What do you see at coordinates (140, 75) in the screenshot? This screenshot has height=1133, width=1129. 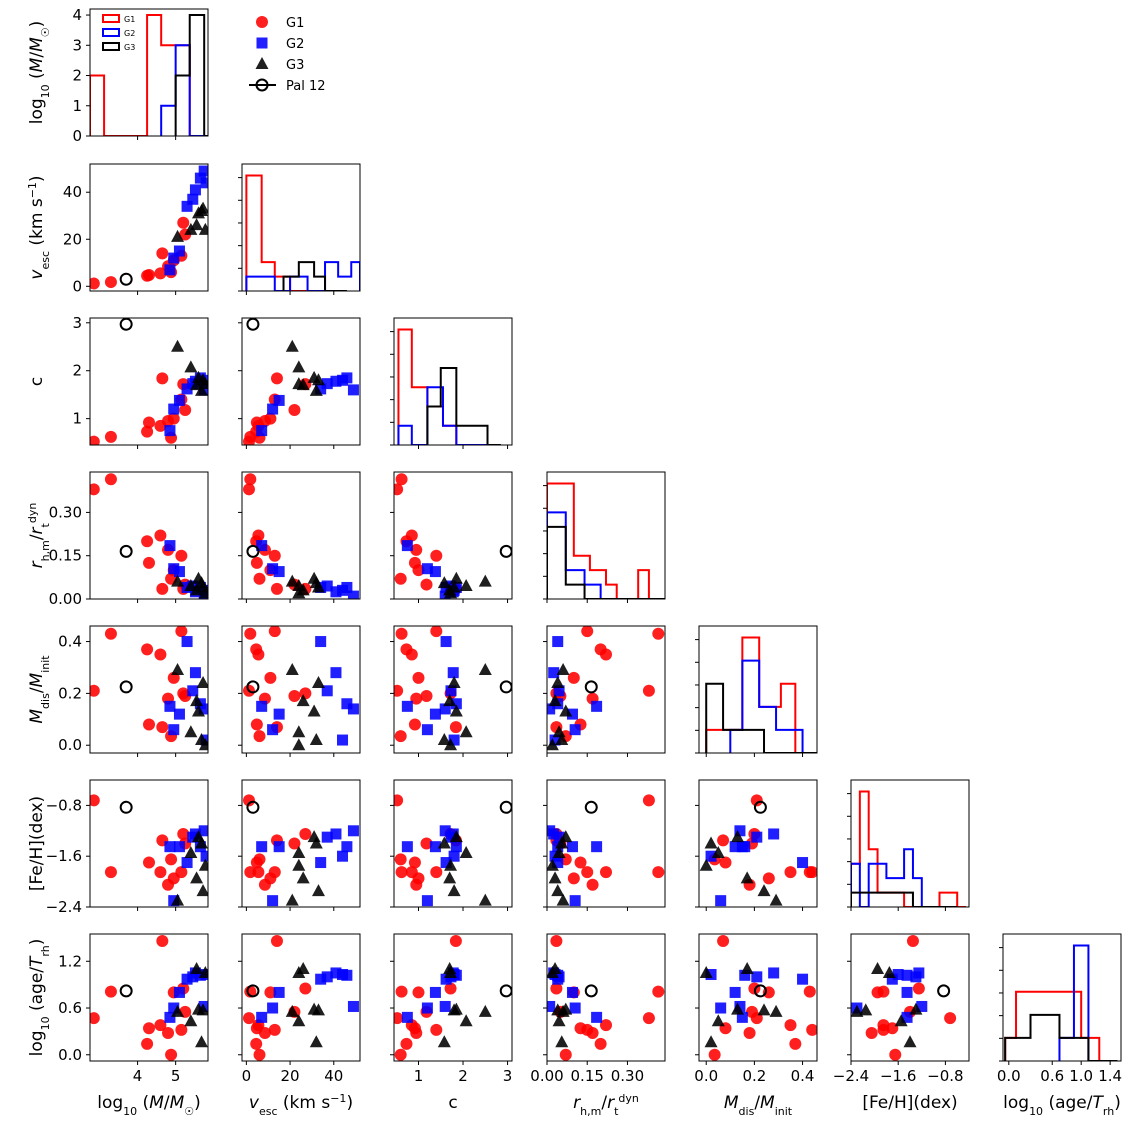 I see `panel-logM-vs-logM: 0 1 2 3 4` at bounding box center [140, 75].